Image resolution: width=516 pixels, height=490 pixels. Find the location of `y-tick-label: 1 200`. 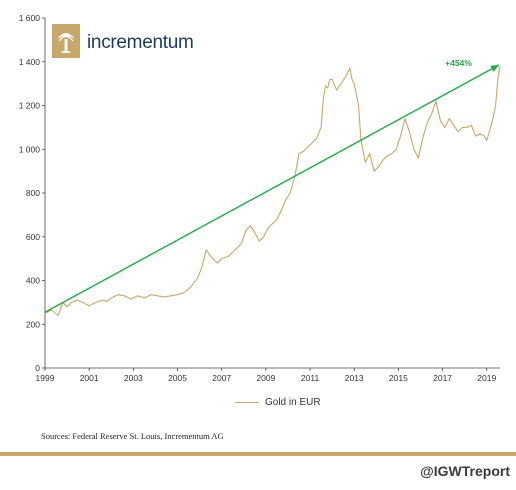

y-tick-label: 1 200 is located at coordinates (30, 106).